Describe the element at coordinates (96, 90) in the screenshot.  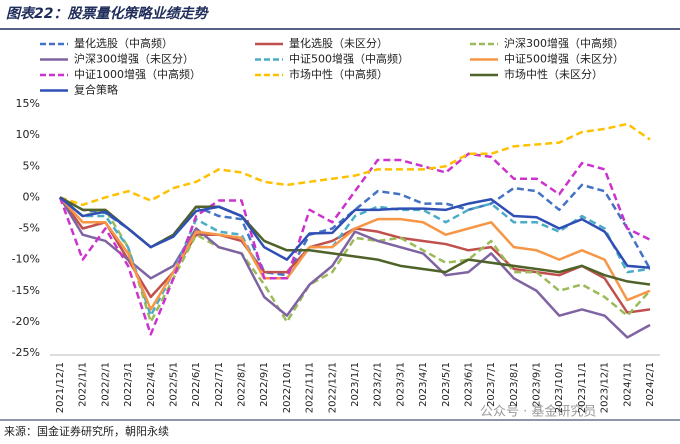
I see `legend-label: 复合策略` at that location.